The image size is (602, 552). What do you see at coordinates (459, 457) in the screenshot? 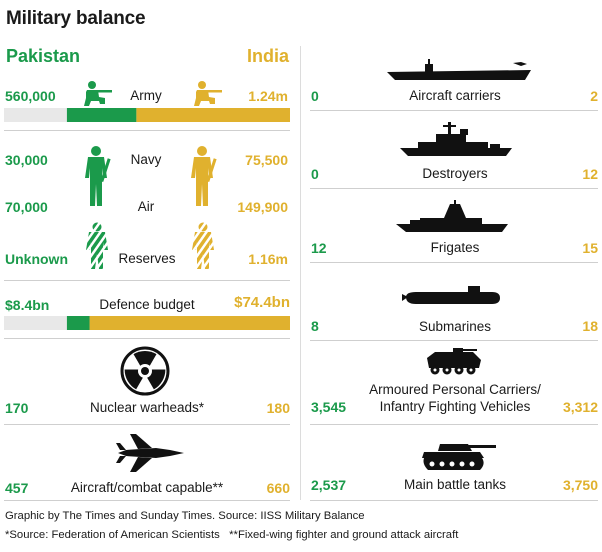
I see `tank-icon` at bounding box center [459, 457].